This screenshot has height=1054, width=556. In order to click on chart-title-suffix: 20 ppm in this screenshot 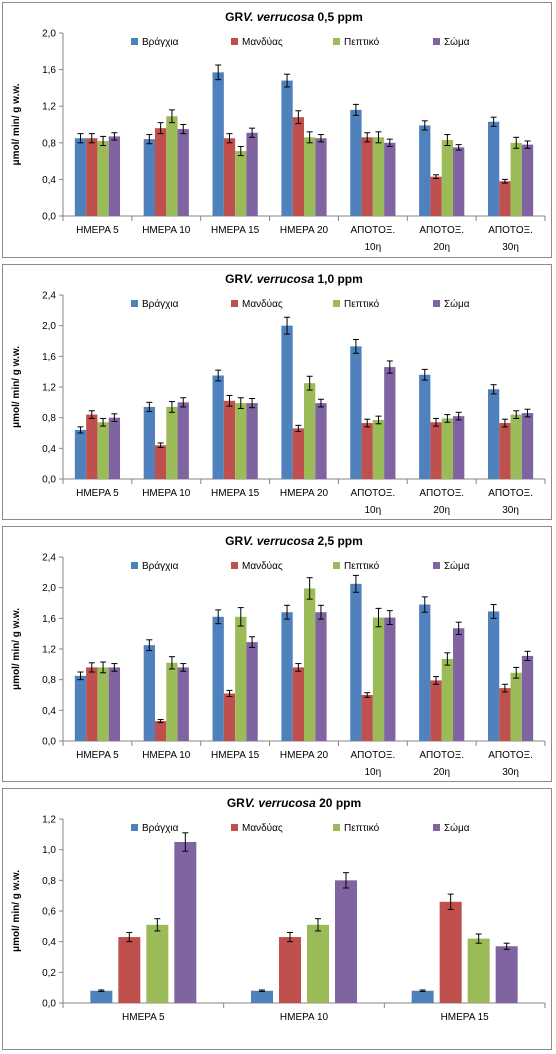, I will do `click(338, 803)`.